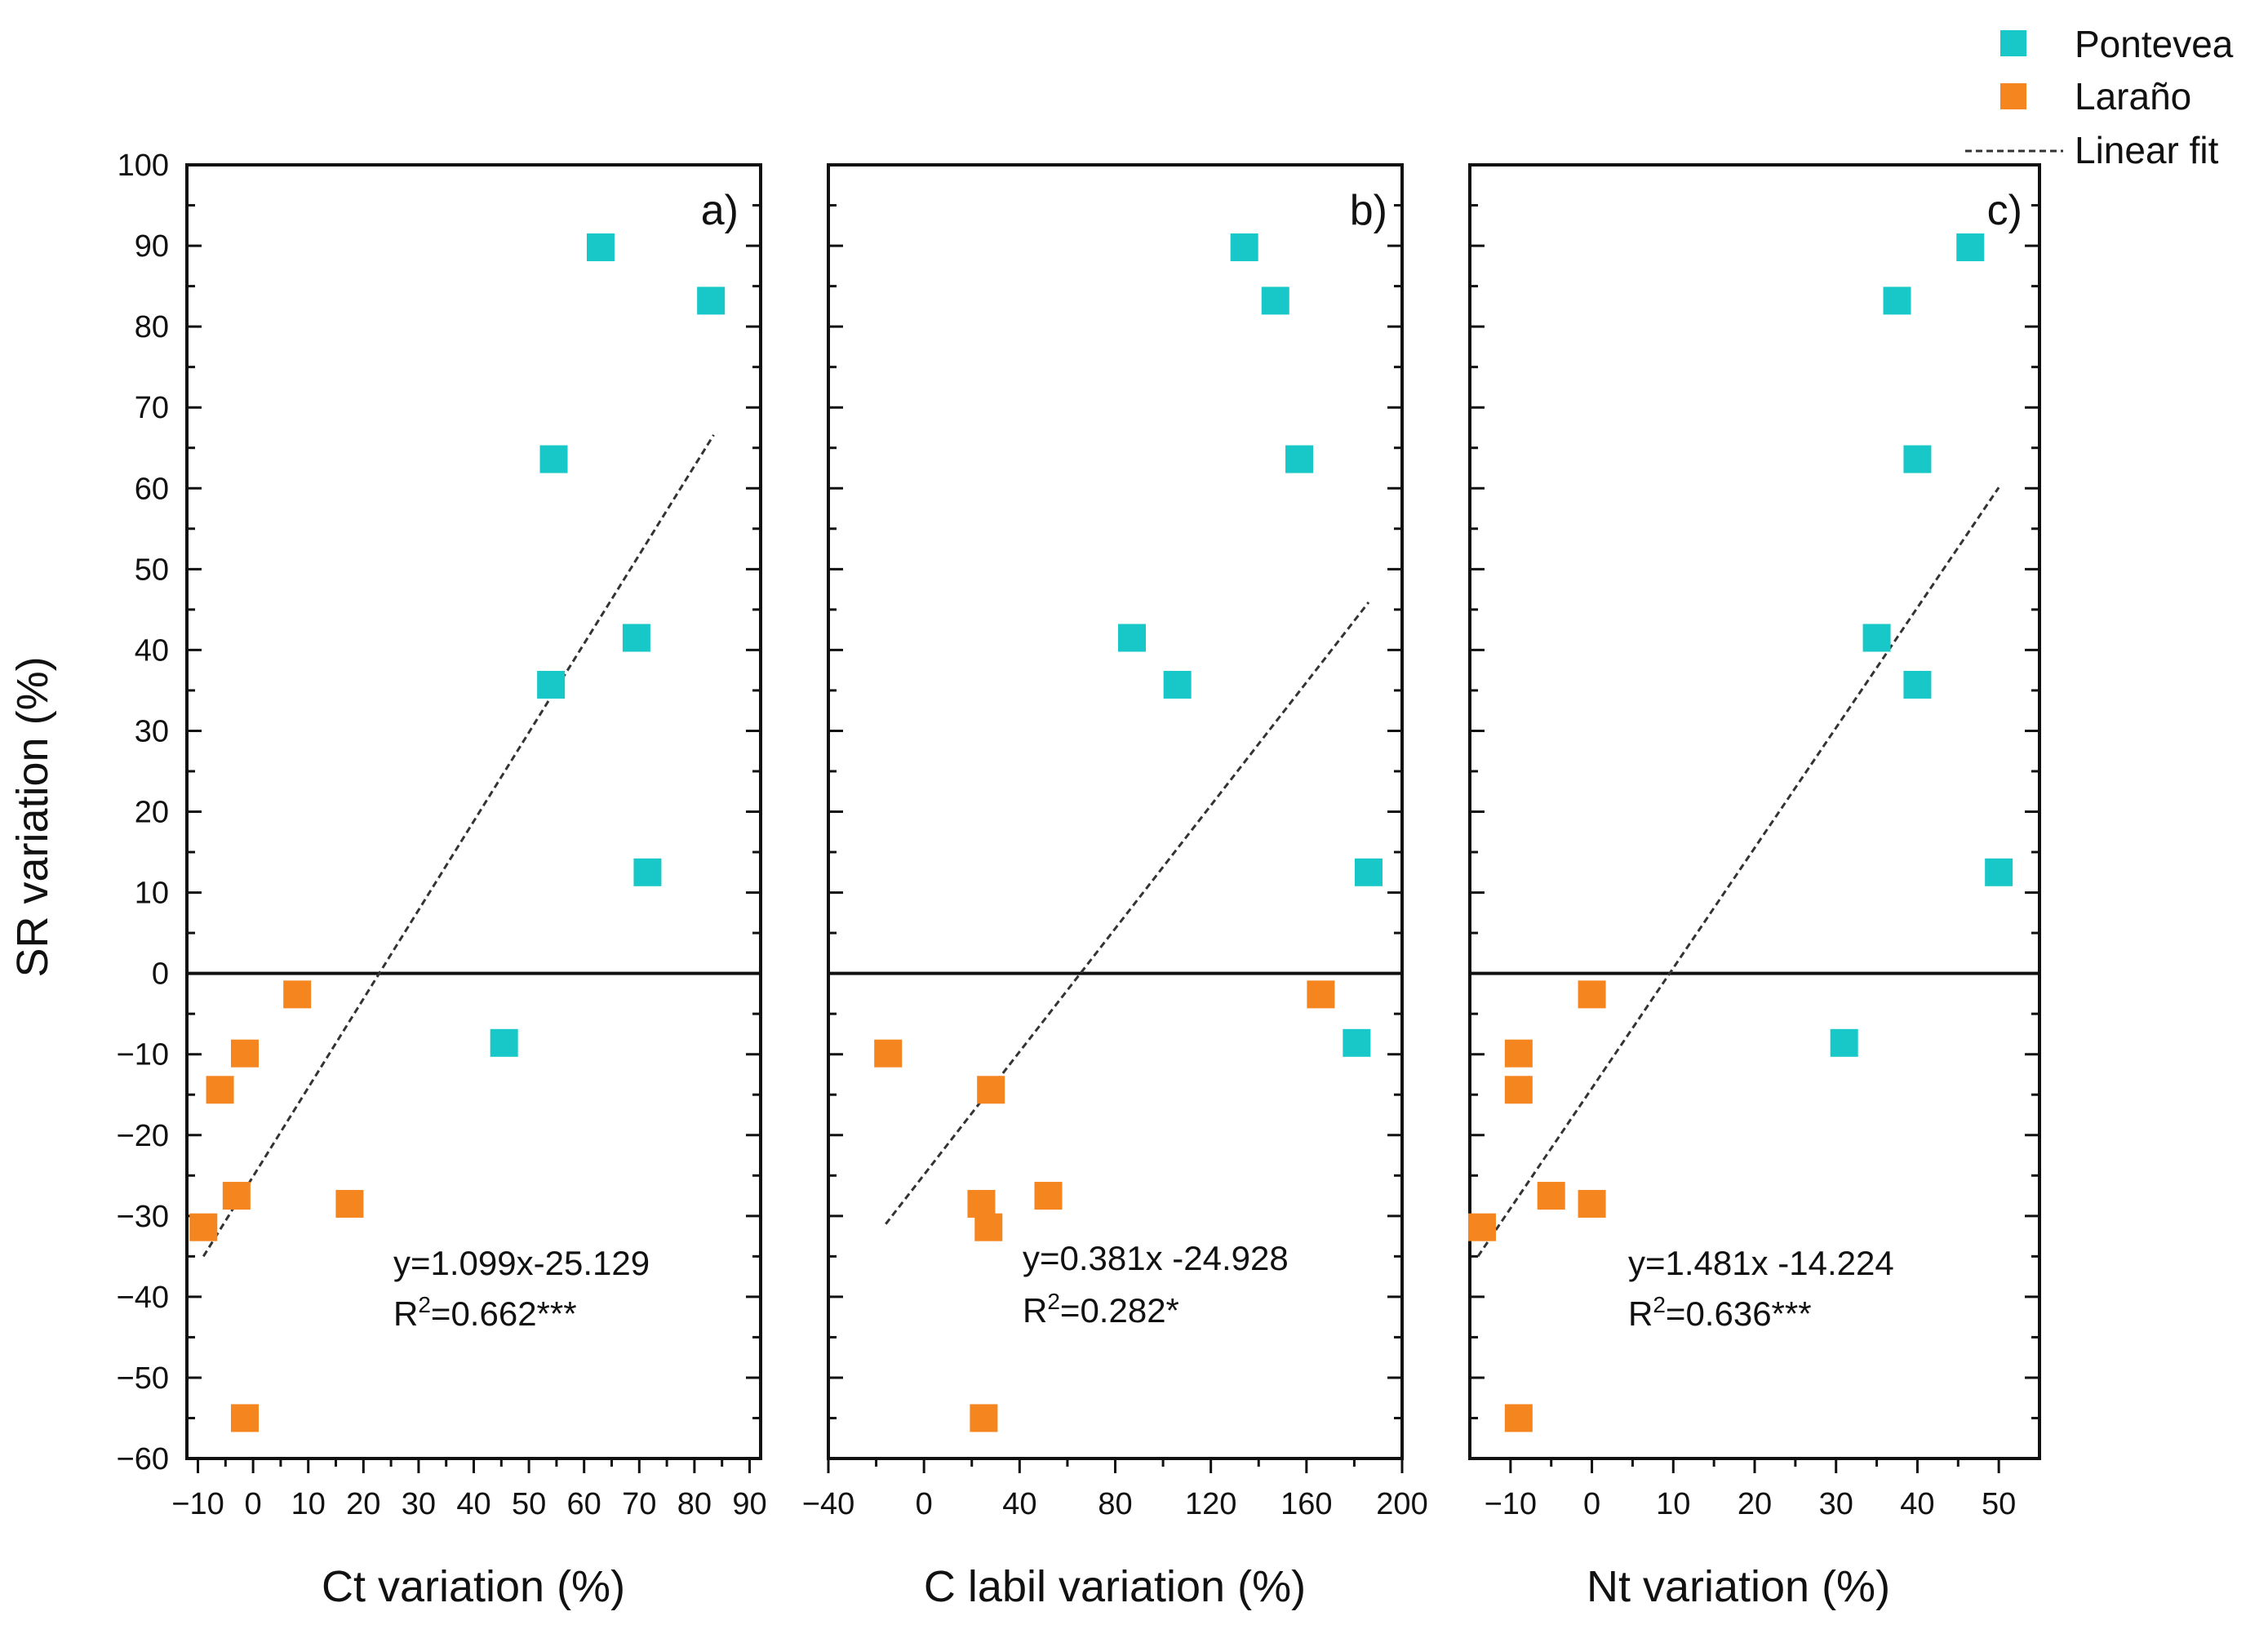  I want to click on y-tick-label: 40, so click(152, 650).